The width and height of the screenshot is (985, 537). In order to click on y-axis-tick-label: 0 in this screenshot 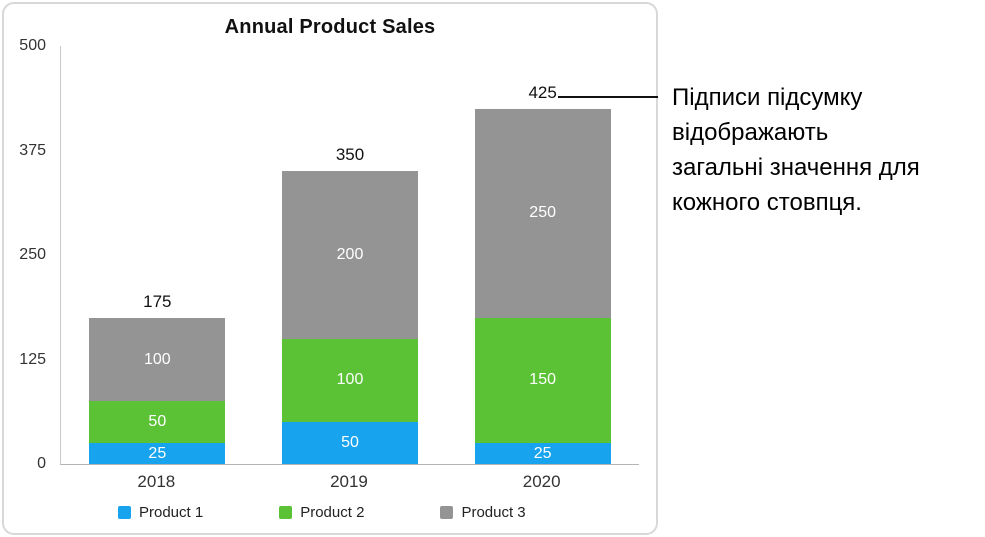, I will do `click(41, 463)`.